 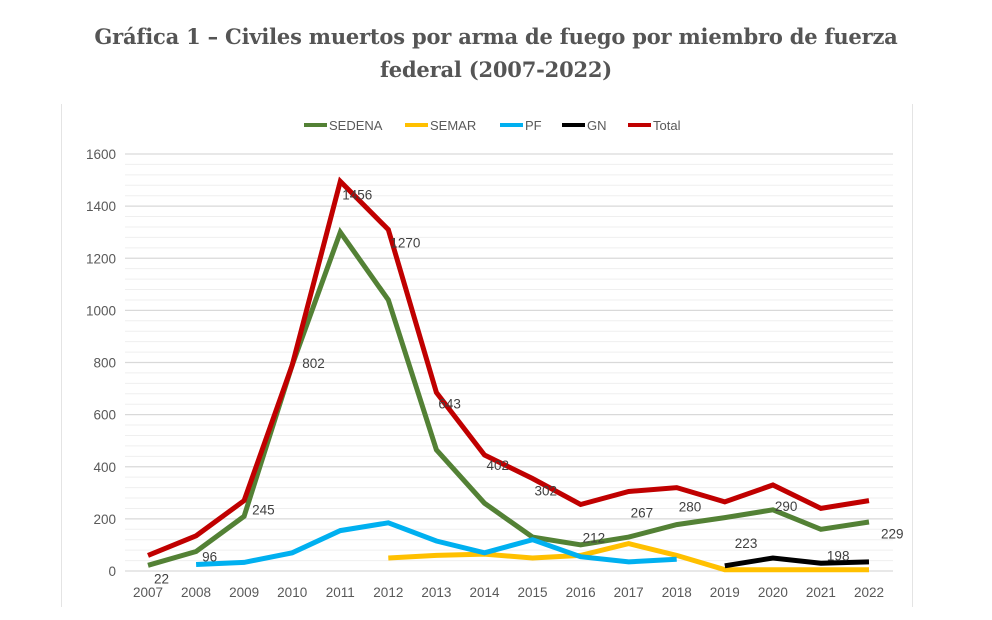 What do you see at coordinates (492, 125) in the screenshot?
I see `legend: SEDENA SEMAR PF GN Total` at bounding box center [492, 125].